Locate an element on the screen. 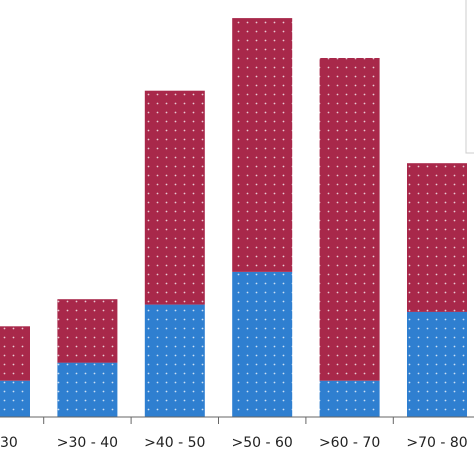  x-tick-label-5: >70 - 80 is located at coordinates (436, 443).